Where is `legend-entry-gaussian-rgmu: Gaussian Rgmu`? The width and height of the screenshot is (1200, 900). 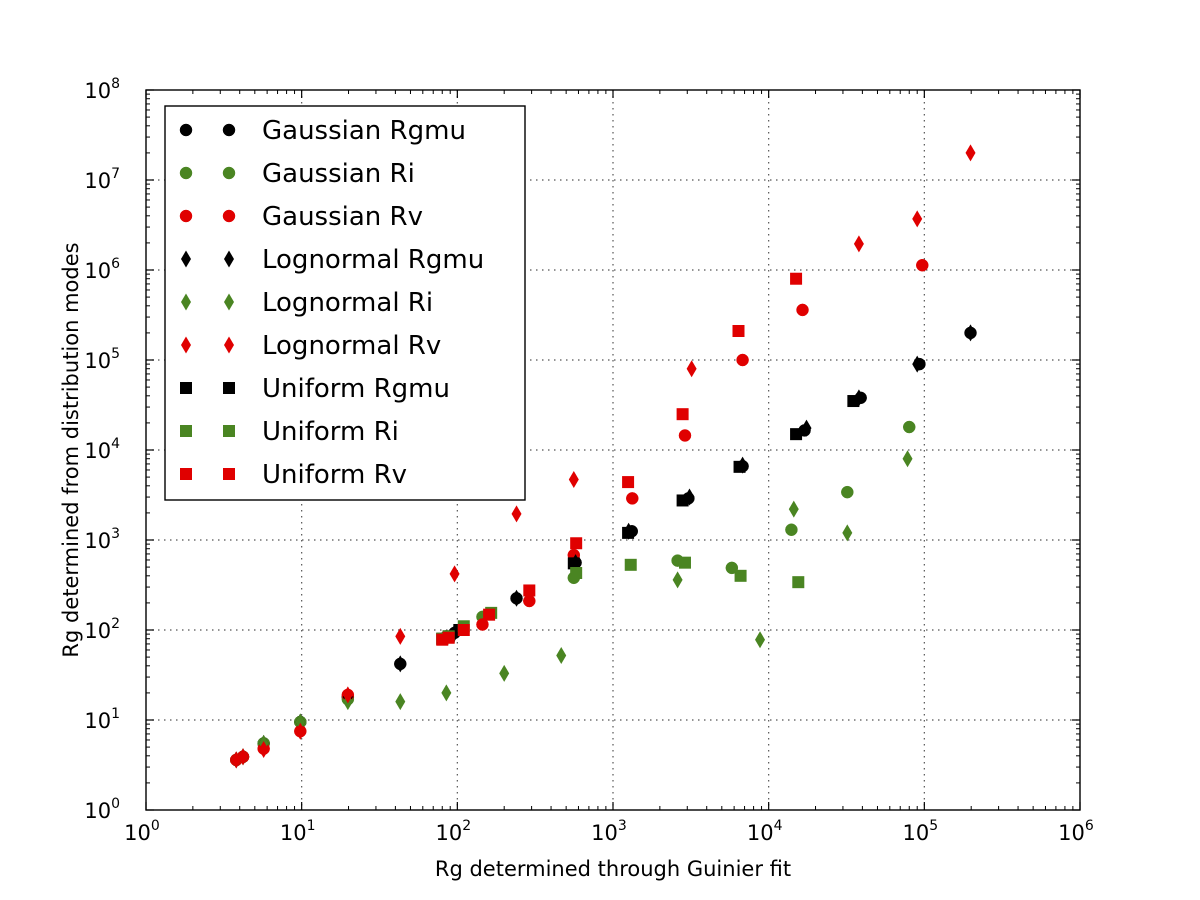
legend-entry-gaussian-rgmu: Gaussian Rgmu is located at coordinates (322, 131).